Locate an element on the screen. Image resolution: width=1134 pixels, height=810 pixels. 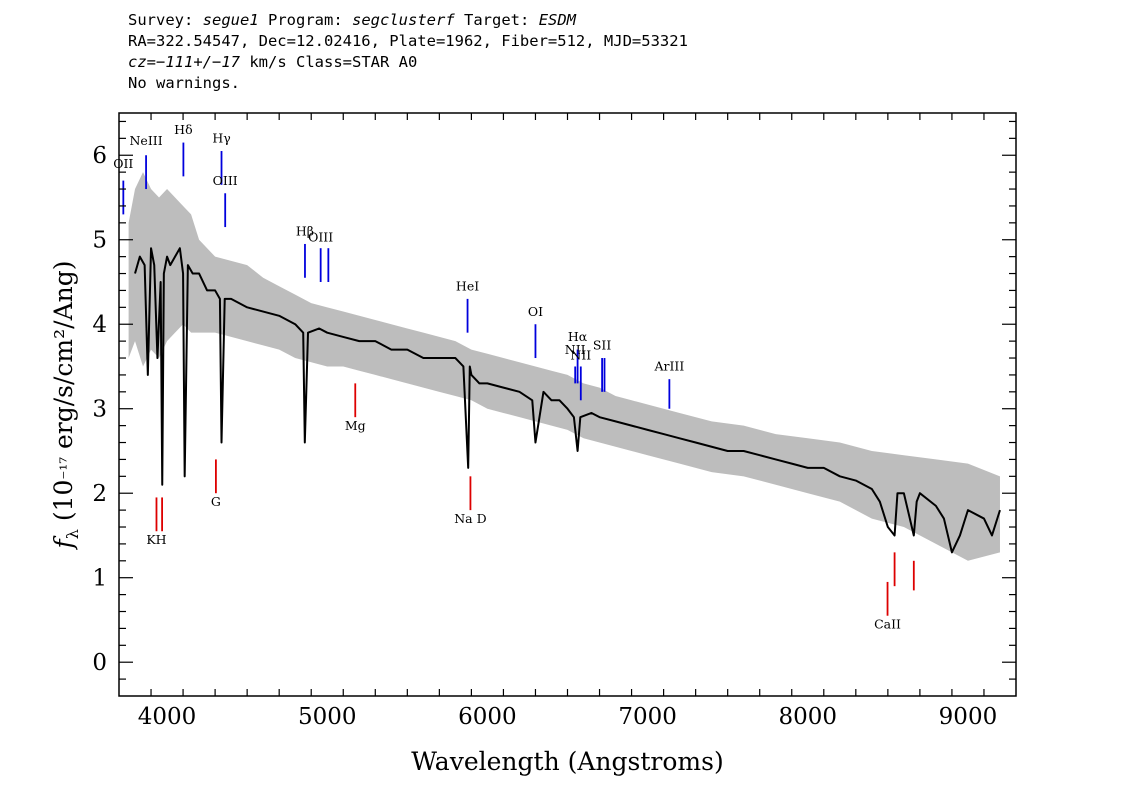
program-value: segclusterf is located at coordinates (403, 20).